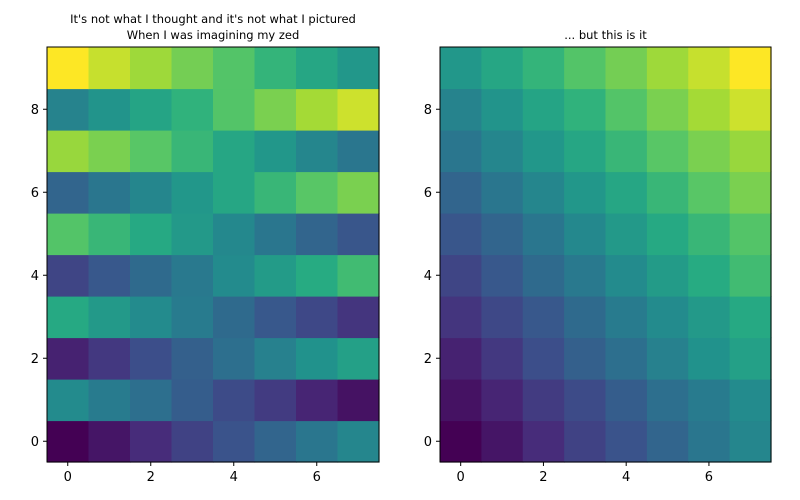 This screenshot has width=800, height=500. Describe the element at coordinates (750, 400) in the screenshot. I see `heatmap-cell-r1-c7` at that location.